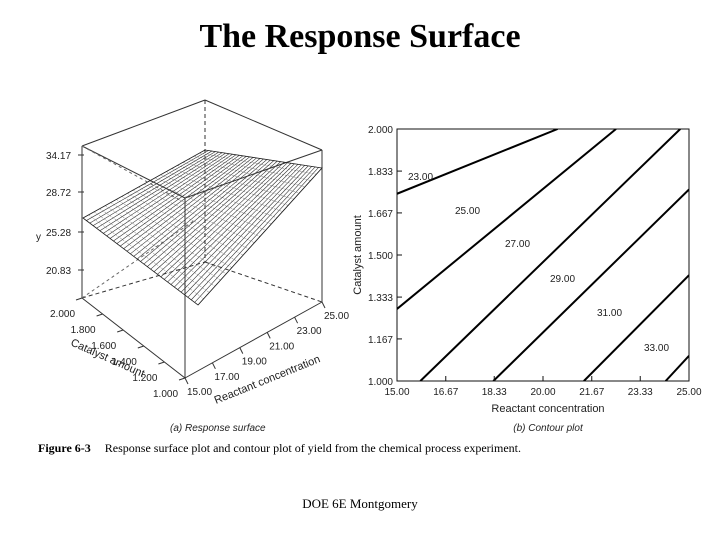  Describe the element at coordinates (281, 346) in the screenshot. I see `x-tick-label: 21.00` at that location.